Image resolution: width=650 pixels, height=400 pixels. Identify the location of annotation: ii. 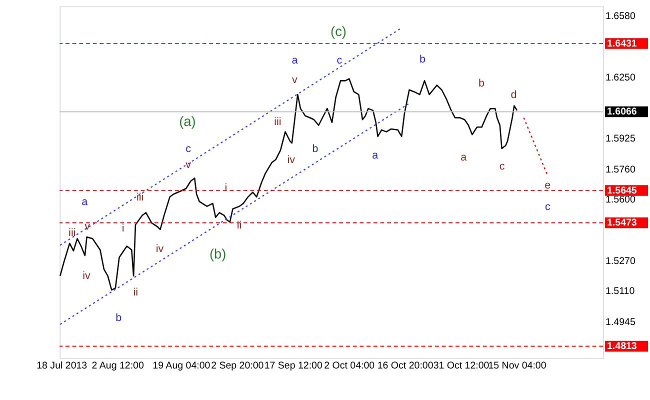
(135, 292).